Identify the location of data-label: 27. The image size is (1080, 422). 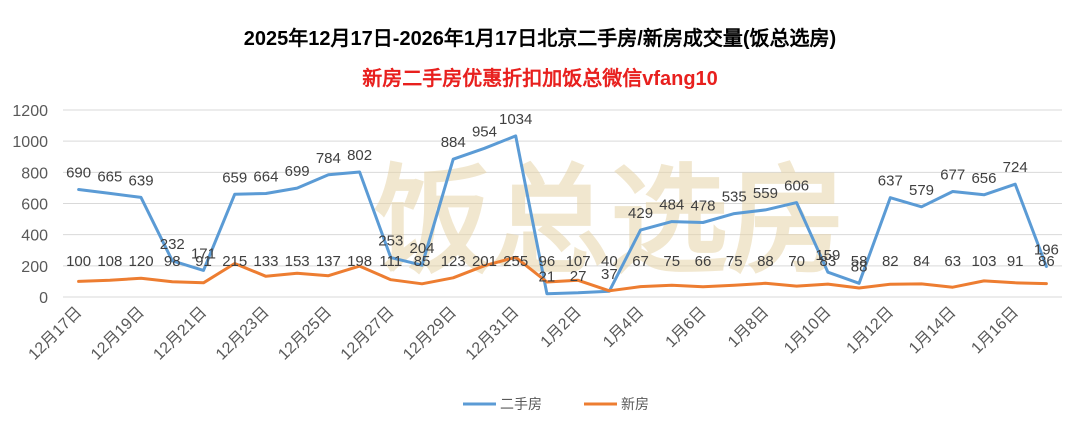
(578, 276).